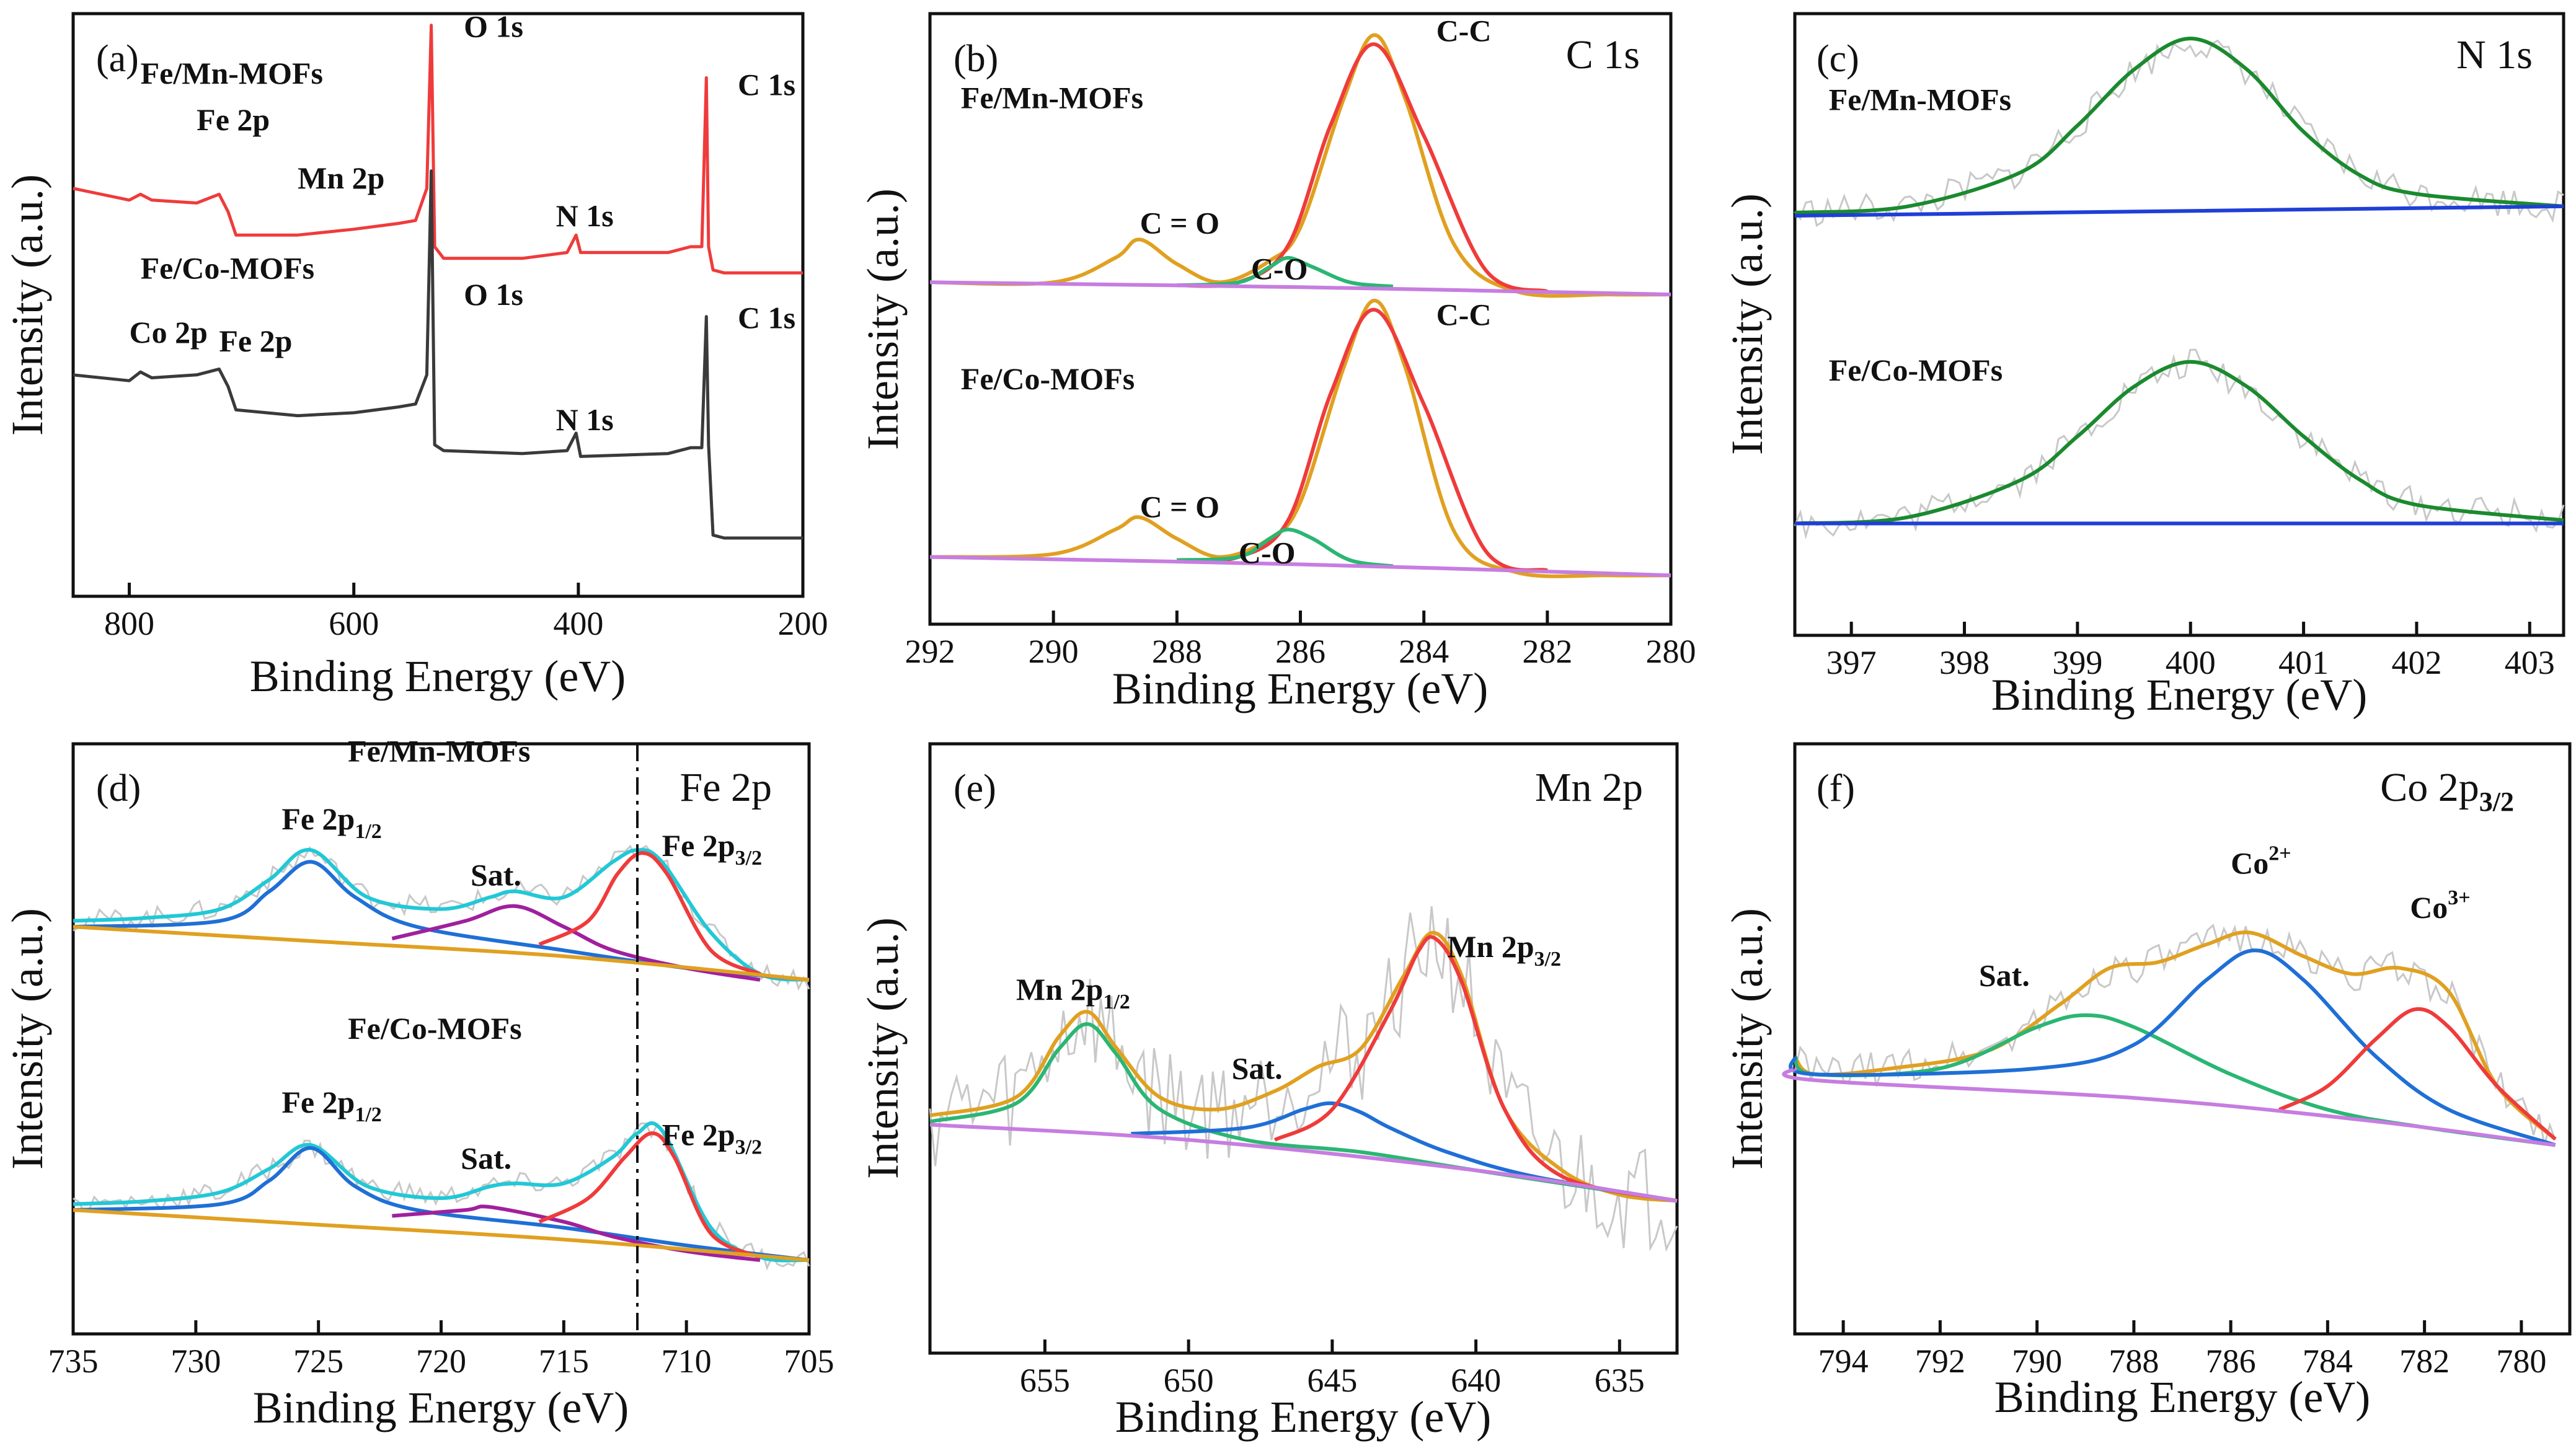 This screenshot has height=1443, width=2576. Describe the element at coordinates (1504, 950) in the screenshot. I see `annotation-label: Mn 2p3/2` at that location.